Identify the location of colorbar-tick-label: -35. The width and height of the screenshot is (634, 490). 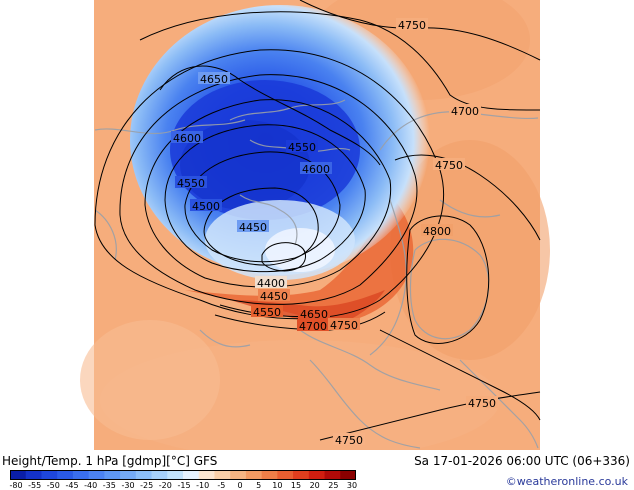
(109, 485).